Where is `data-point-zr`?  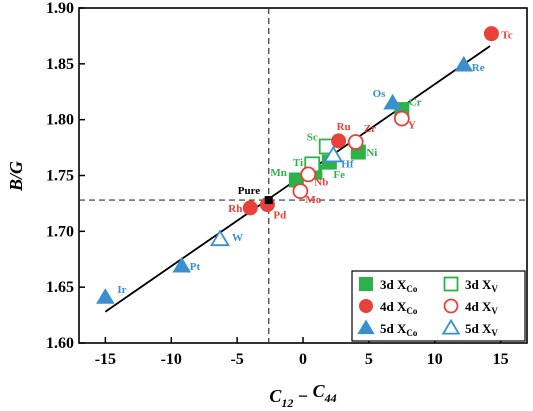
data-point-zr is located at coordinates (355, 142).